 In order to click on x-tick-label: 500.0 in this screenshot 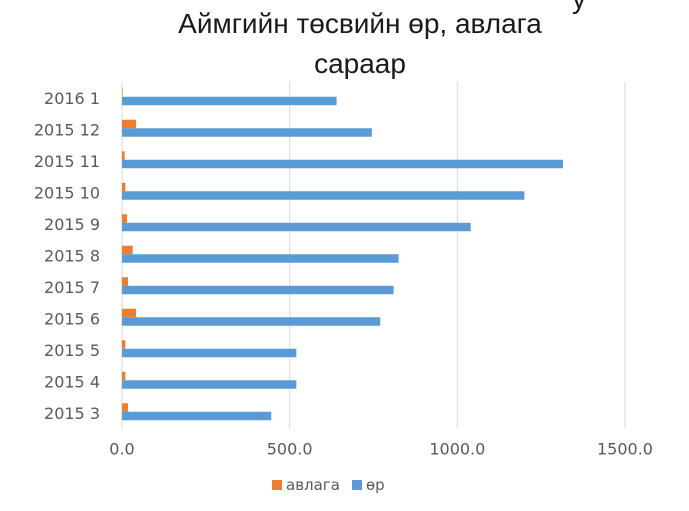, I will do `click(290, 449)`.